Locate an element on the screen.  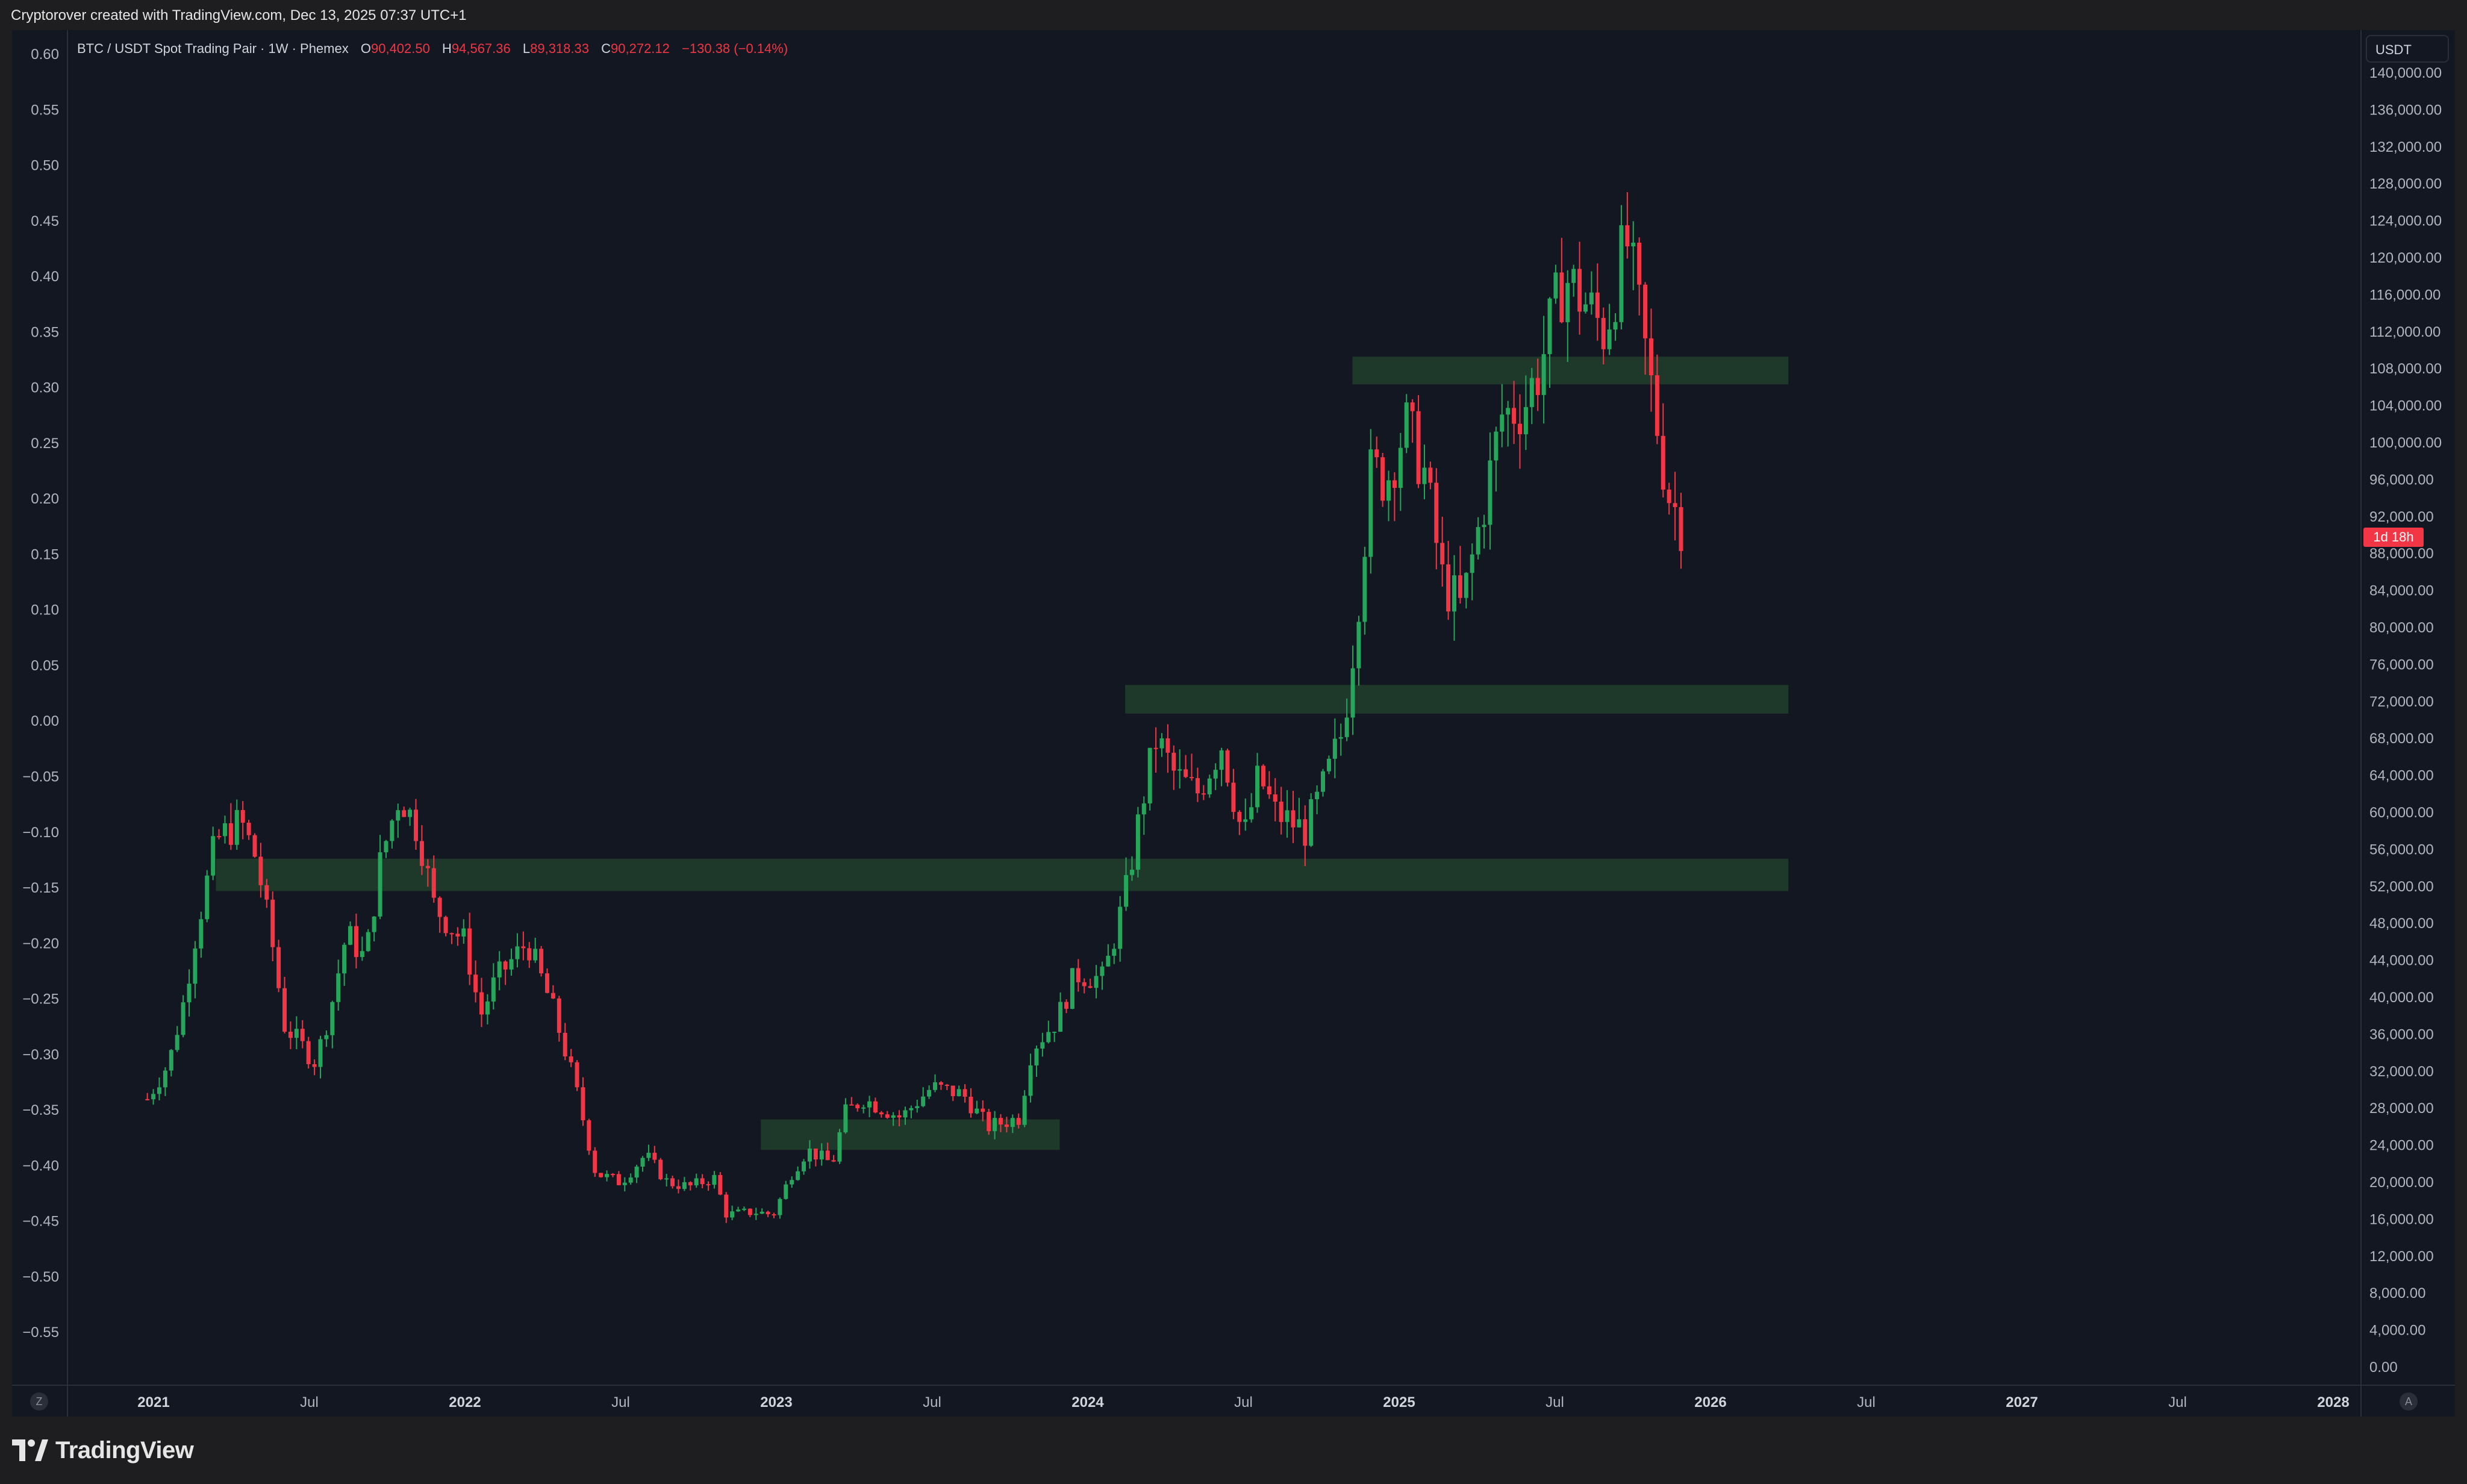
price-tick-label: 140,000.00 is located at coordinates (2405, 73).